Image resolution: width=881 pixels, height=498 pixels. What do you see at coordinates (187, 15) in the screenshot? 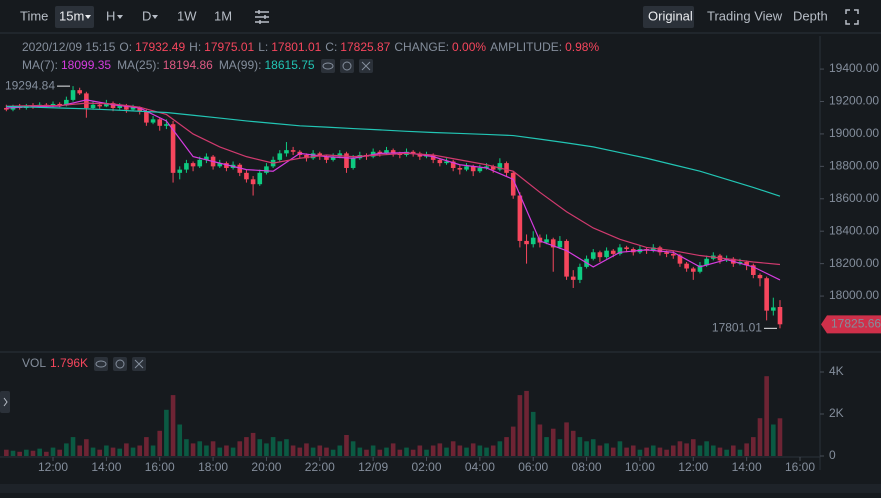
I see `interval: 1W` at bounding box center [187, 15].